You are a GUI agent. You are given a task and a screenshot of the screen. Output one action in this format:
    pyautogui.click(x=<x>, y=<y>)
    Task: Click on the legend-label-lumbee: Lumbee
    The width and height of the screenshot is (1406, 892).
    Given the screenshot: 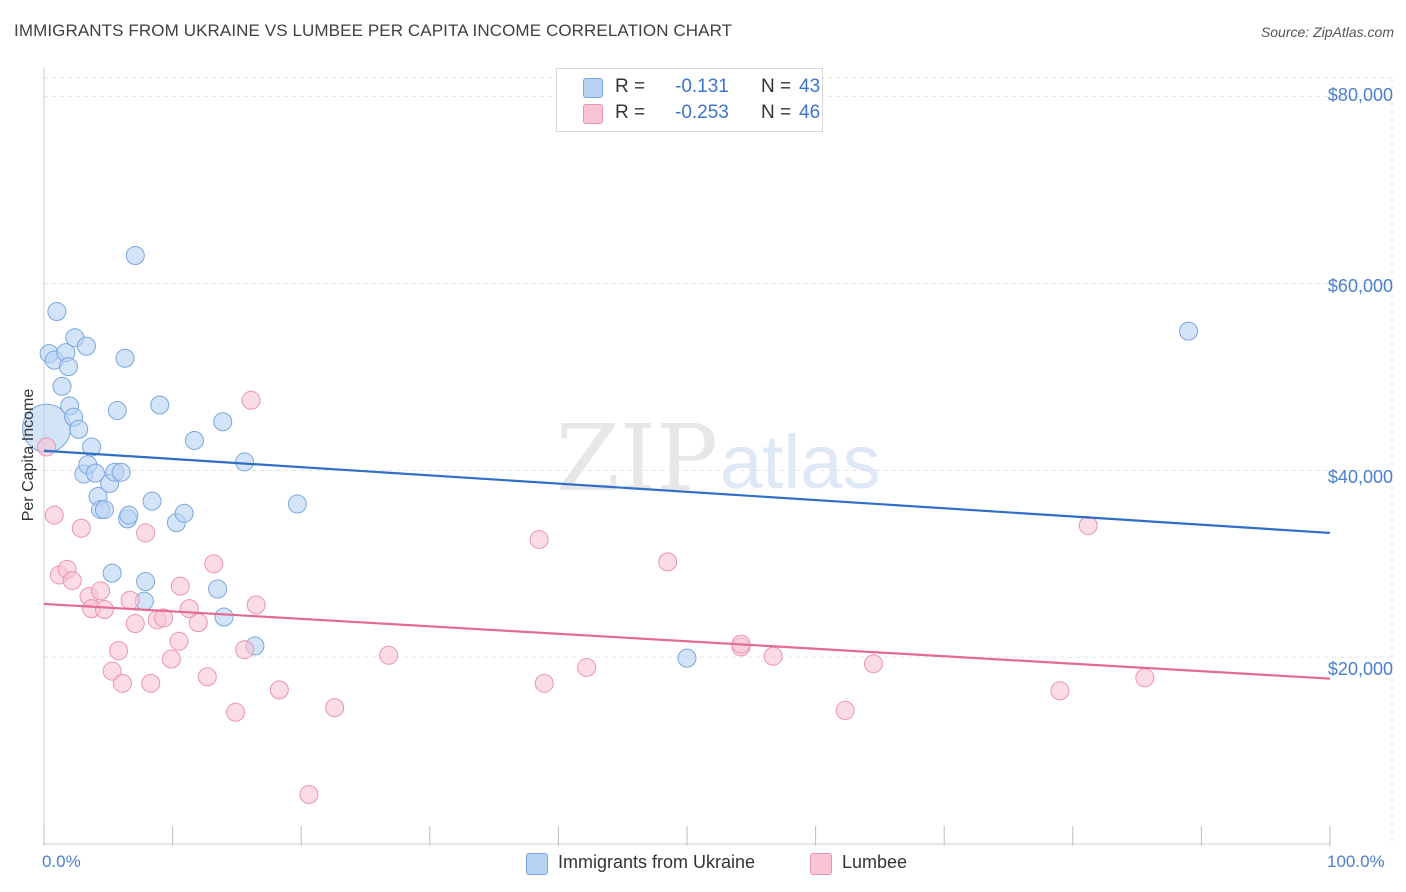 What is the action you would take?
    pyautogui.click(x=875, y=862)
    